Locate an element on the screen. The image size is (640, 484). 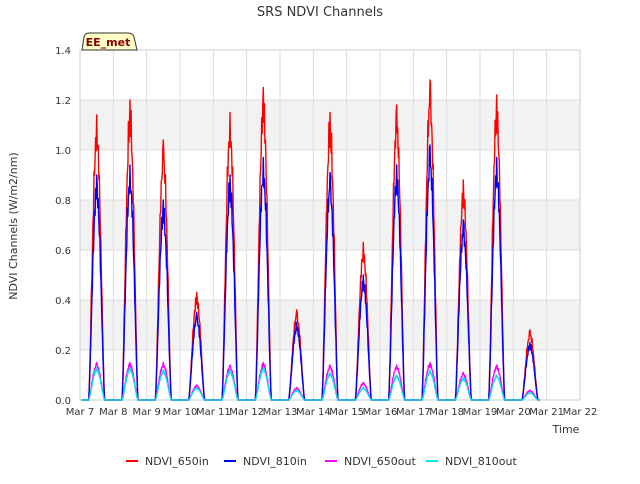
ee-met-badge: EE_met is located at coordinates (109, 41).